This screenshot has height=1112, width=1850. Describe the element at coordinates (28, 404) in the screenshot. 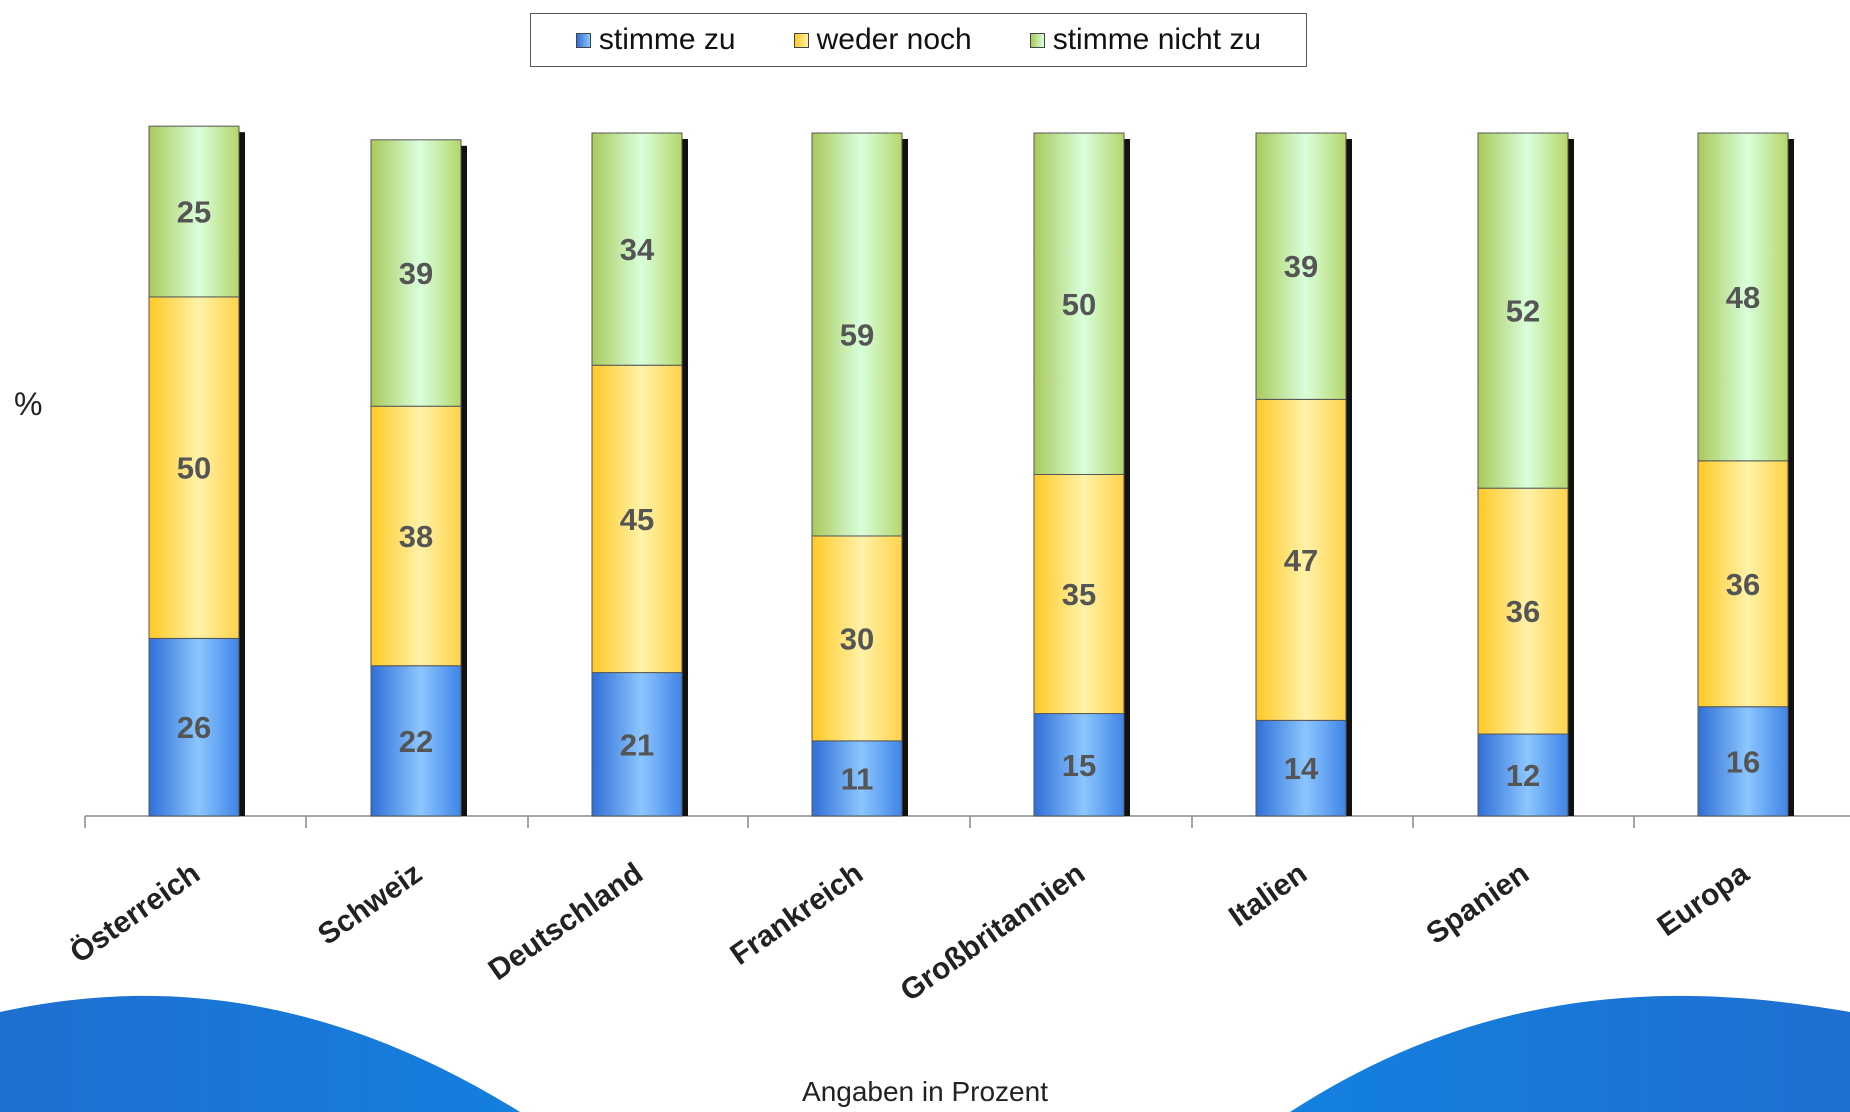

I see `y-axis-label: %` at that location.